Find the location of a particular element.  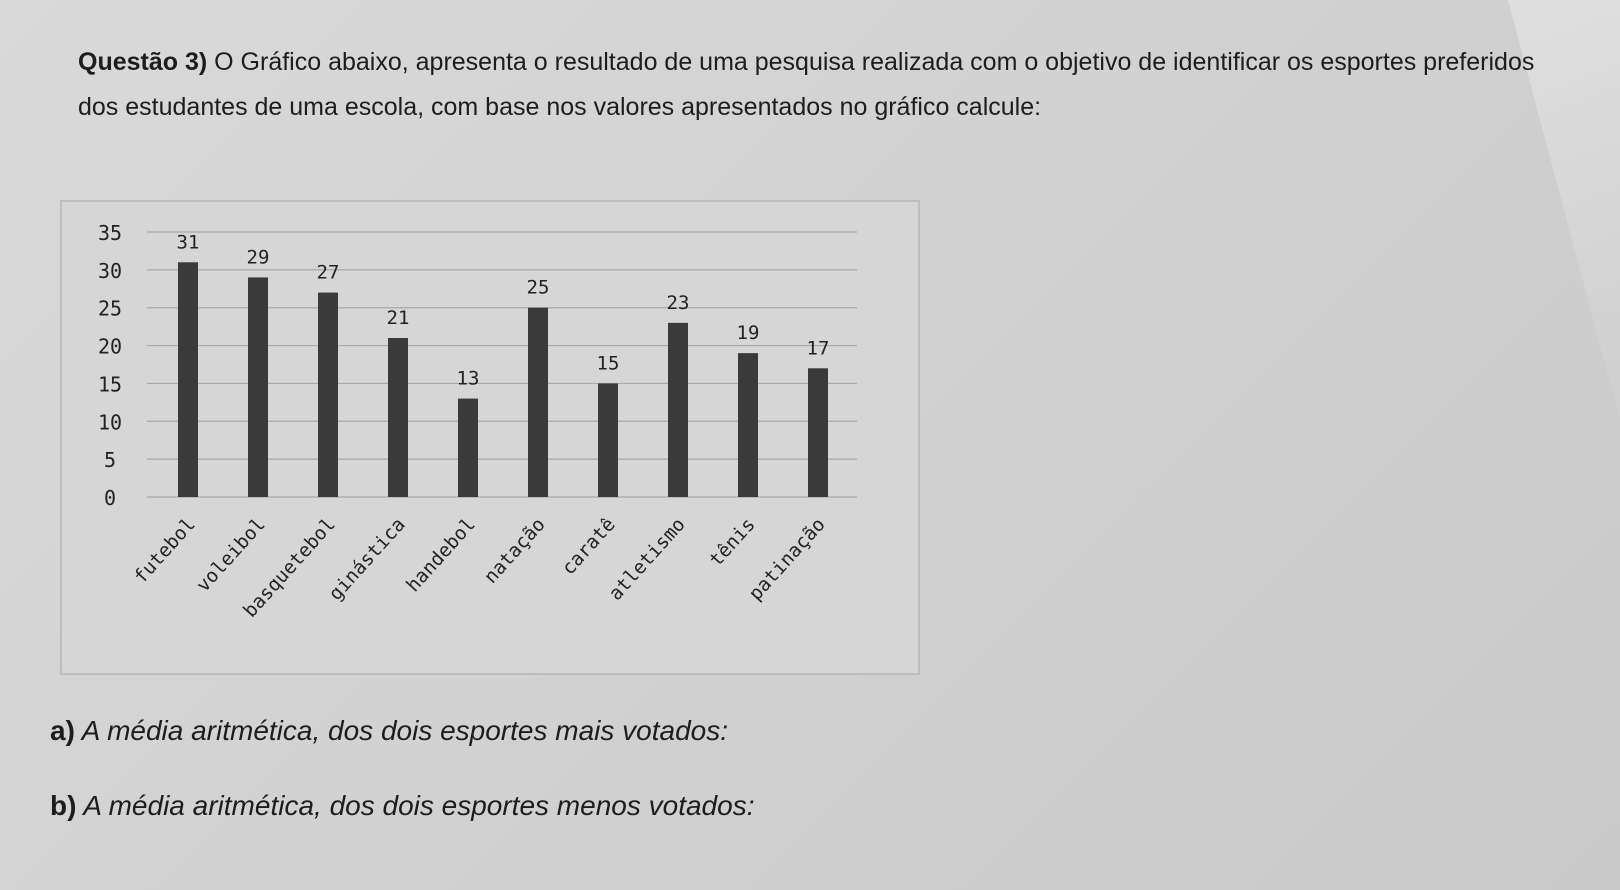

category-label: natação is located at coordinates (515, 551).